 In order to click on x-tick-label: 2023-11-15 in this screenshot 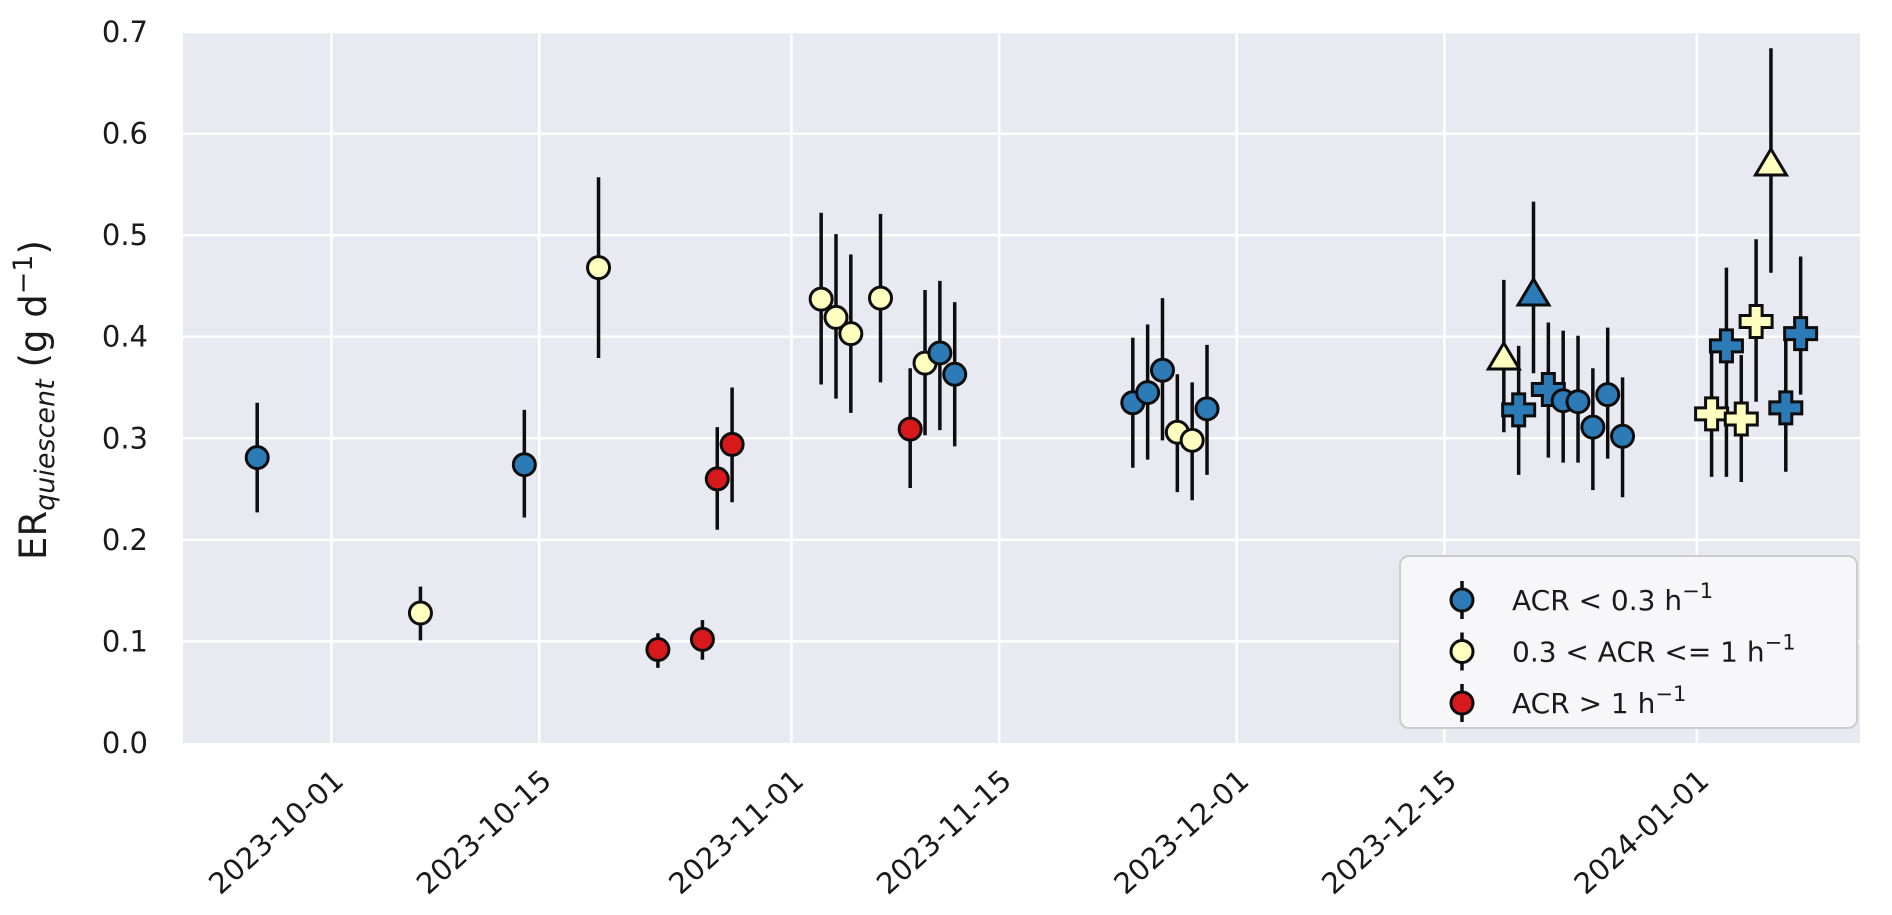, I will do `click(944, 832)`.